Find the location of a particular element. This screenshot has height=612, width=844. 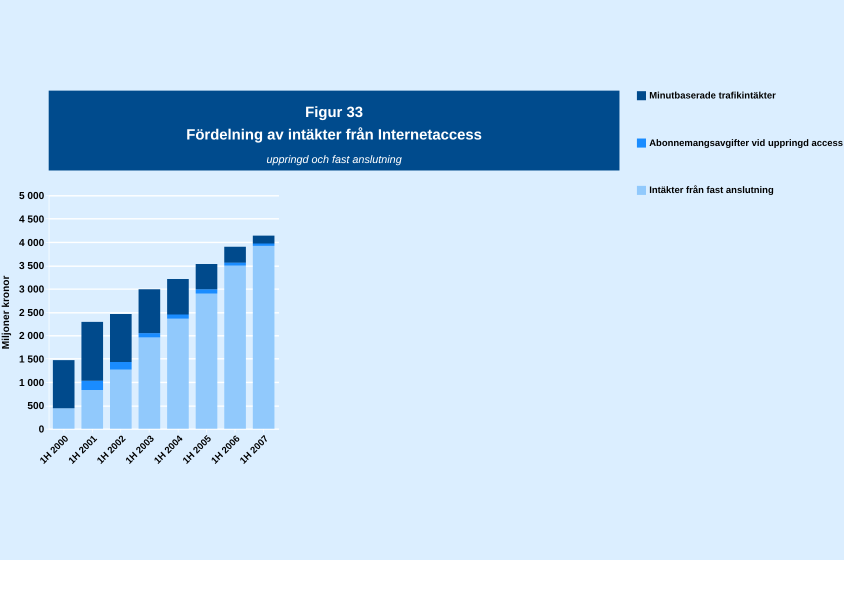

y-tick-label: 3 500 is located at coordinates (31, 266).